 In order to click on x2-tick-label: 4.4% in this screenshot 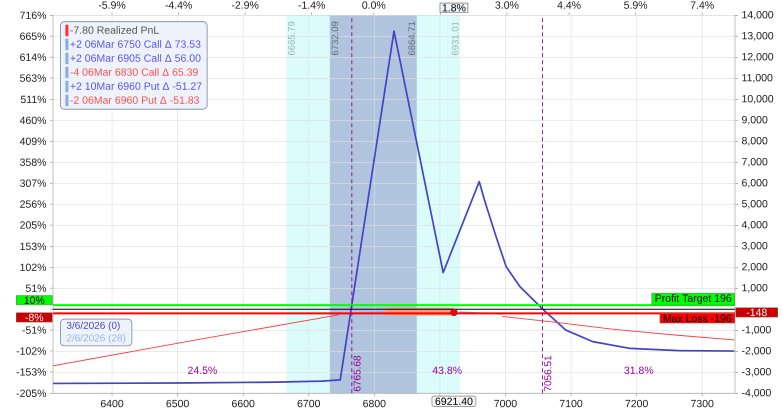, I will do `click(569, 5)`.